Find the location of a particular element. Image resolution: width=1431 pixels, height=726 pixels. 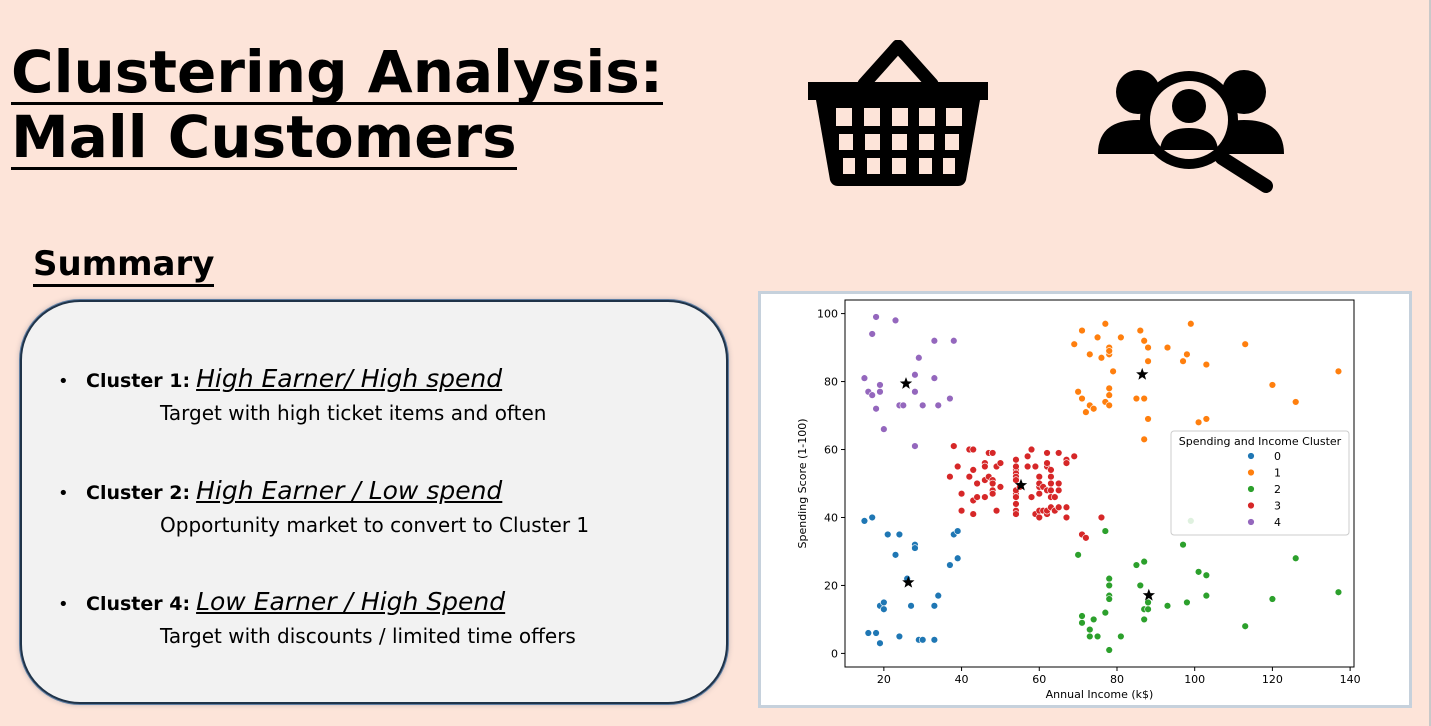

x-tick-label: 80 is located at coordinates (1117, 679).